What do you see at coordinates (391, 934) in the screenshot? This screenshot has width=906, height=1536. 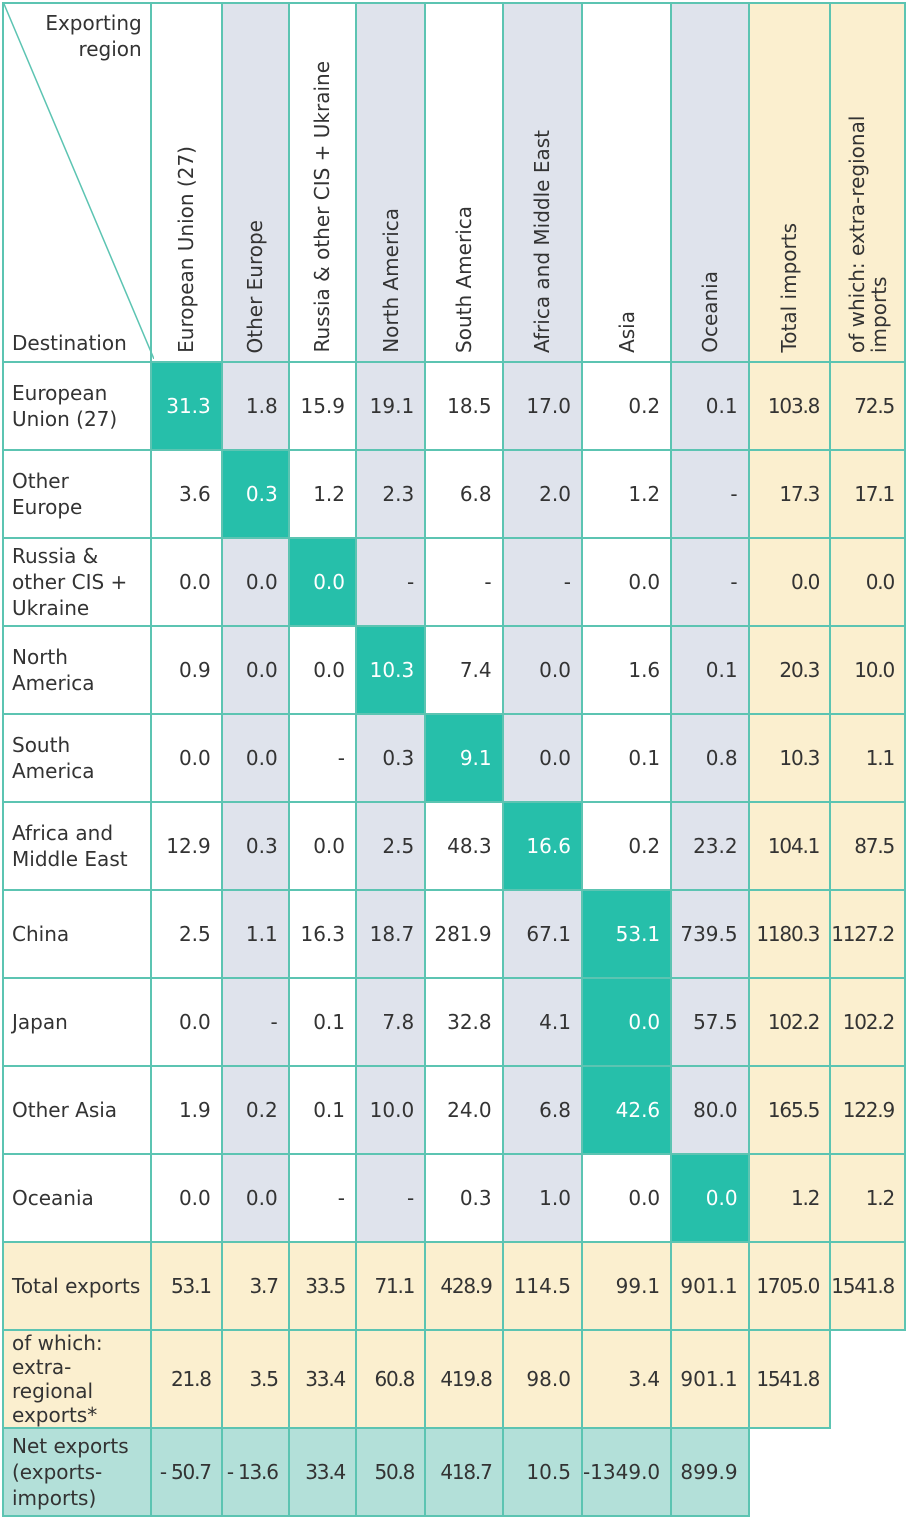 I see `data-cell: 18.7` at bounding box center [391, 934].